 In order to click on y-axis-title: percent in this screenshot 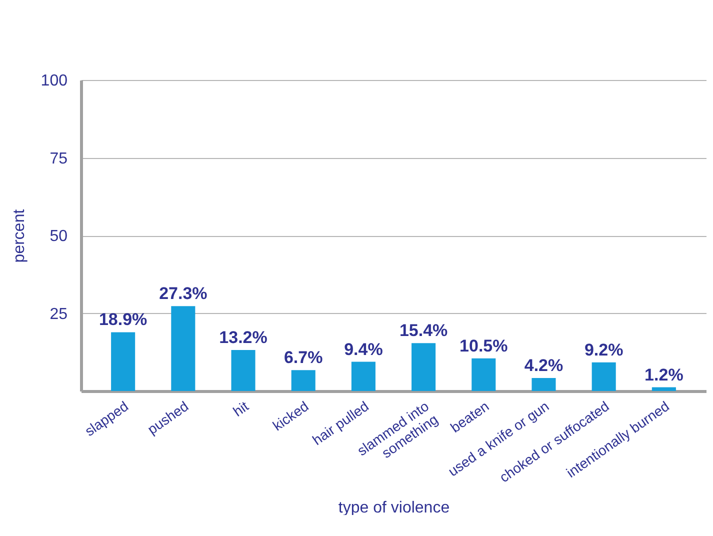, I will do `click(19, 235)`.